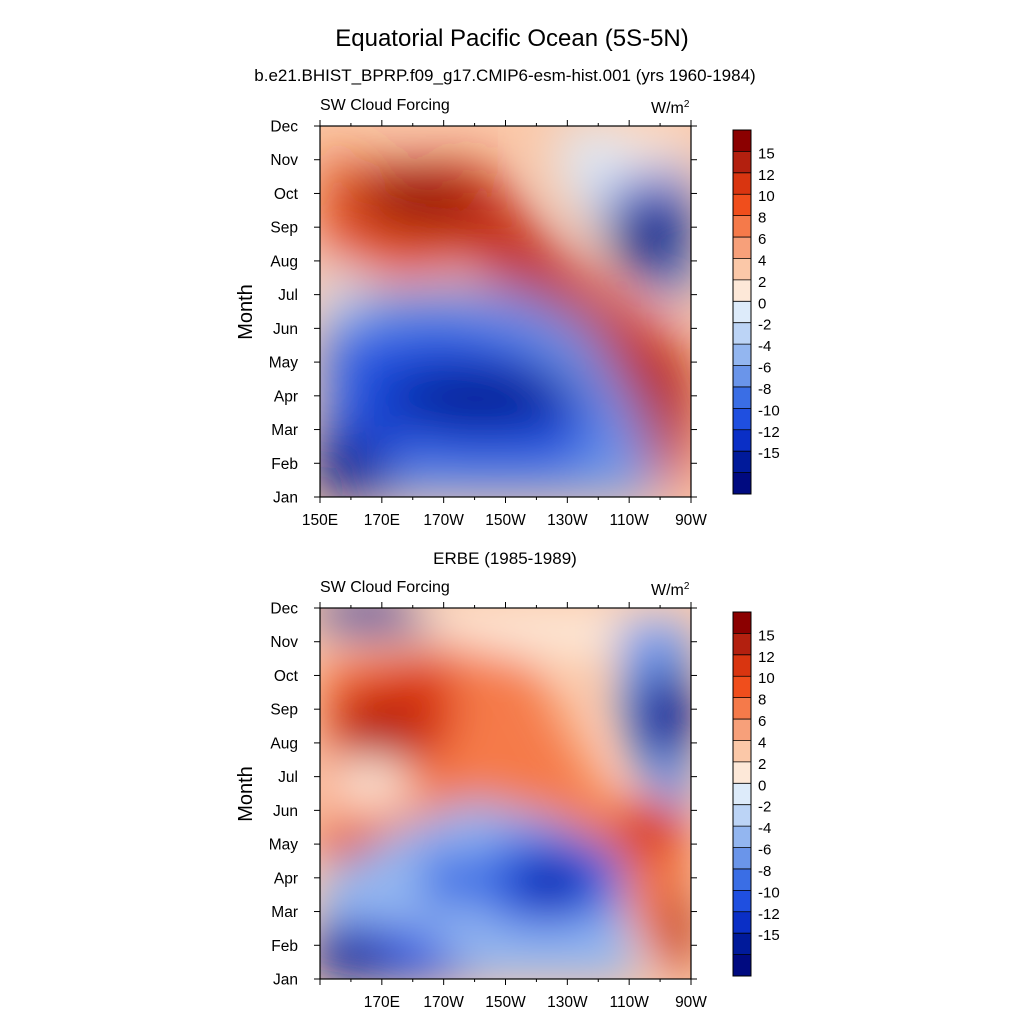 This screenshot has width=1024, height=1024. Describe the element at coordinates (286, 396) in the screenshot. I see `y-tick-label: Apr` at that location.